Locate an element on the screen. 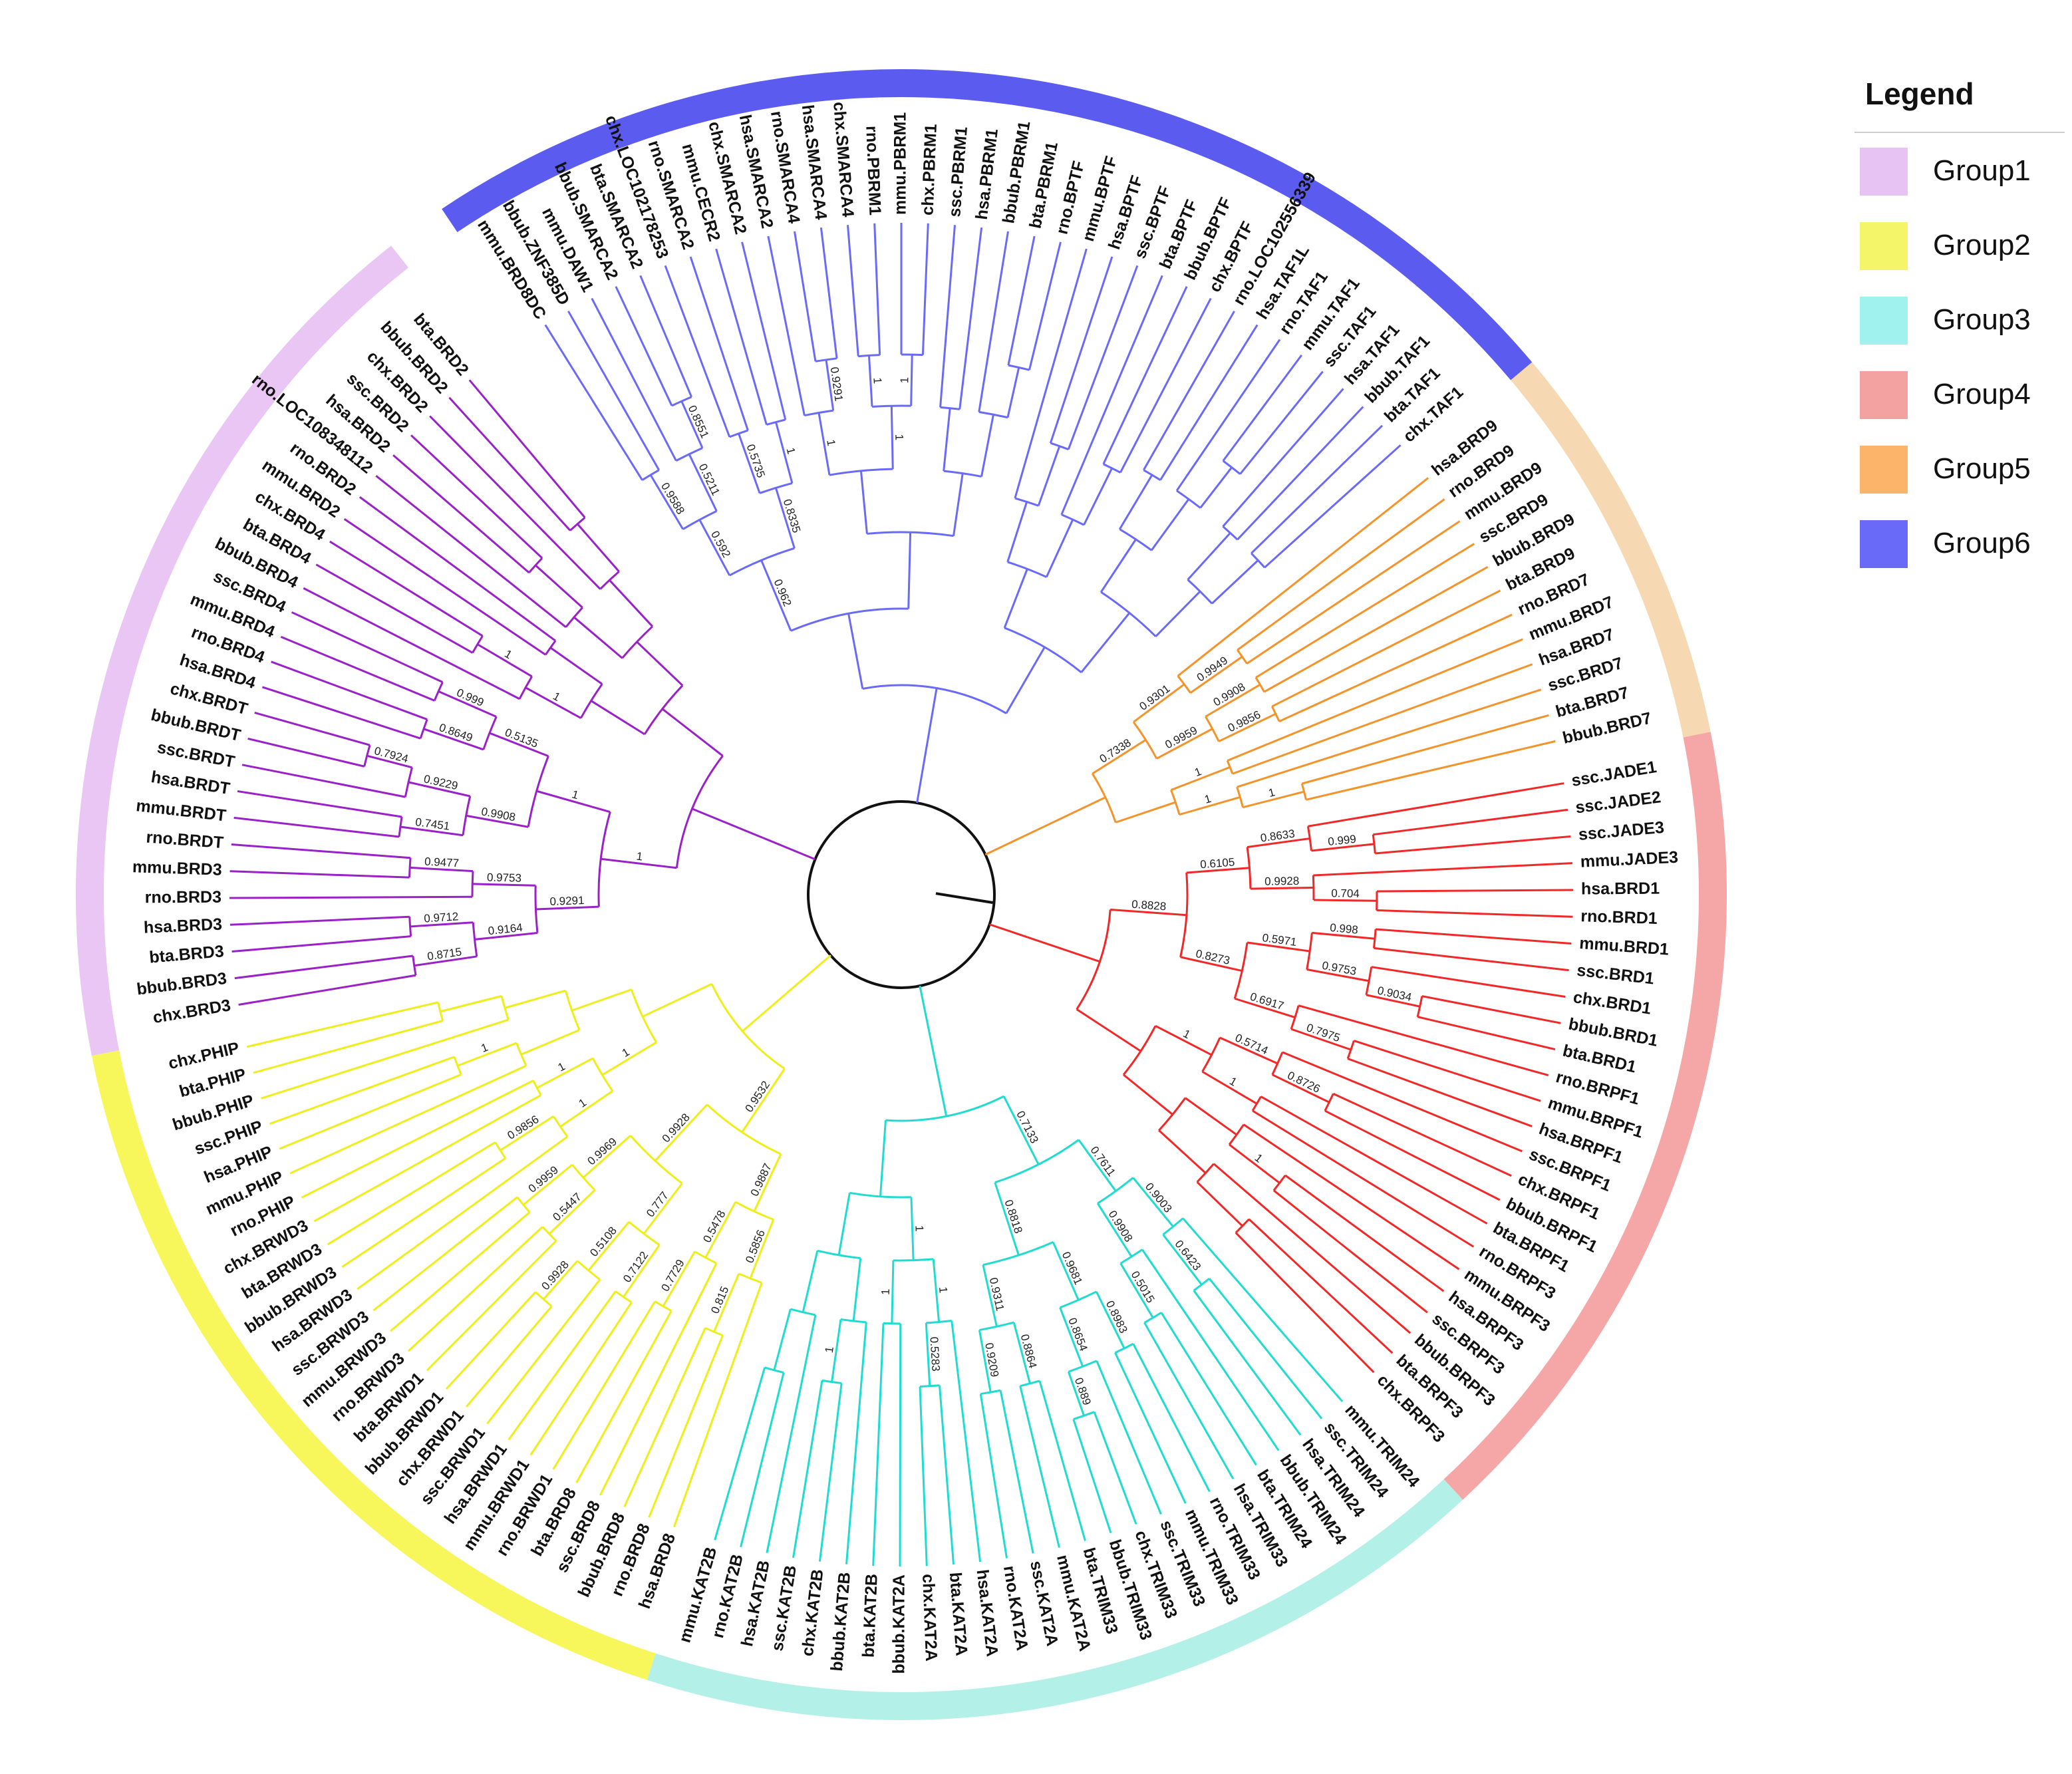 The height and width of the screenshot is (1774, 2072). leaf-label: ssc.JADE2 is located at coordinates (1618, 802).